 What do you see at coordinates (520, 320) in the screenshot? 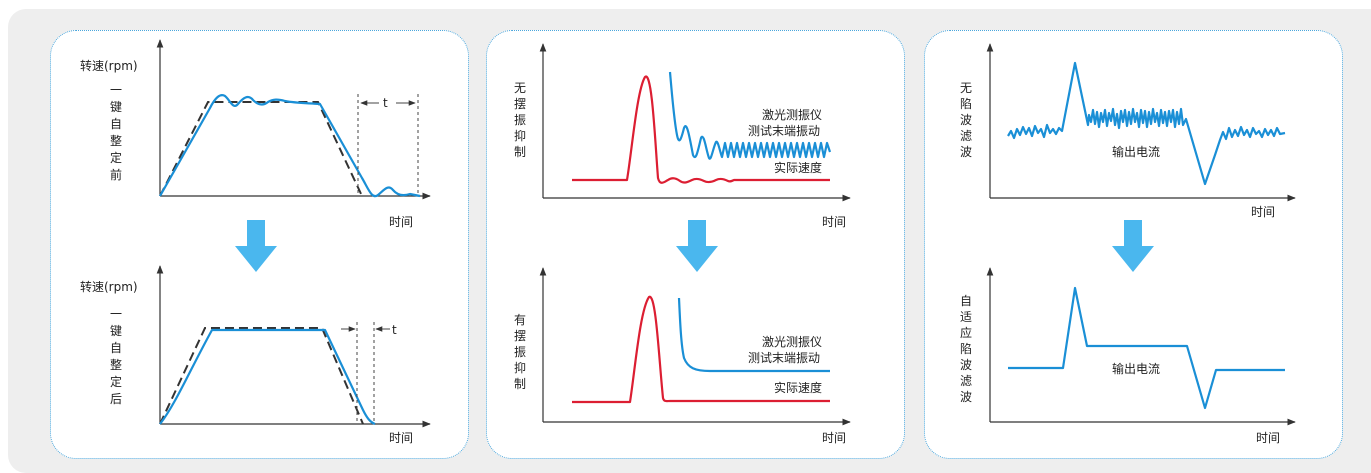
I see `p2-bottom-side-char: 有` at bounding box center [520, 320].